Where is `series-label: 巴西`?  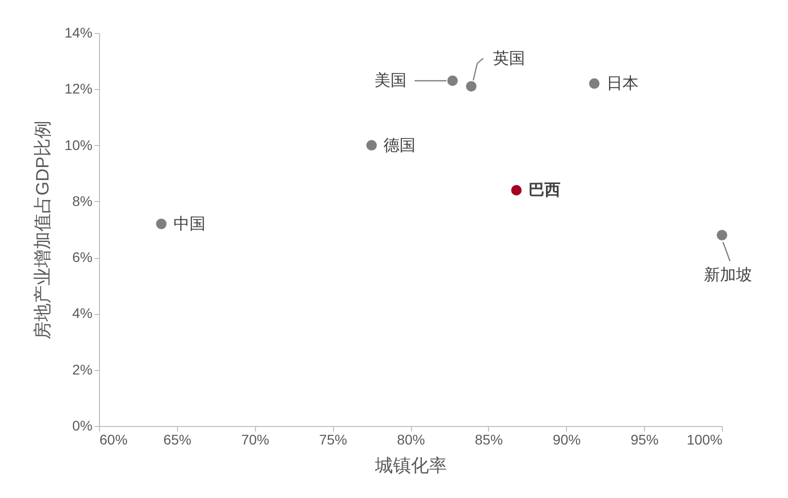
series-label: 巴西 is located at coordinates (544, 191).